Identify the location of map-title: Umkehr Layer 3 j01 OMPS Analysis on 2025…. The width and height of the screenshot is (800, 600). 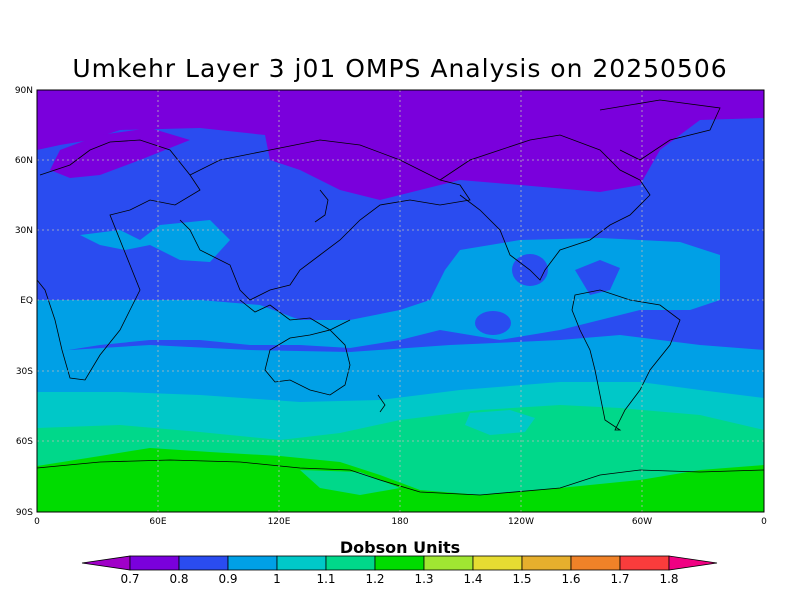
(400, 68).